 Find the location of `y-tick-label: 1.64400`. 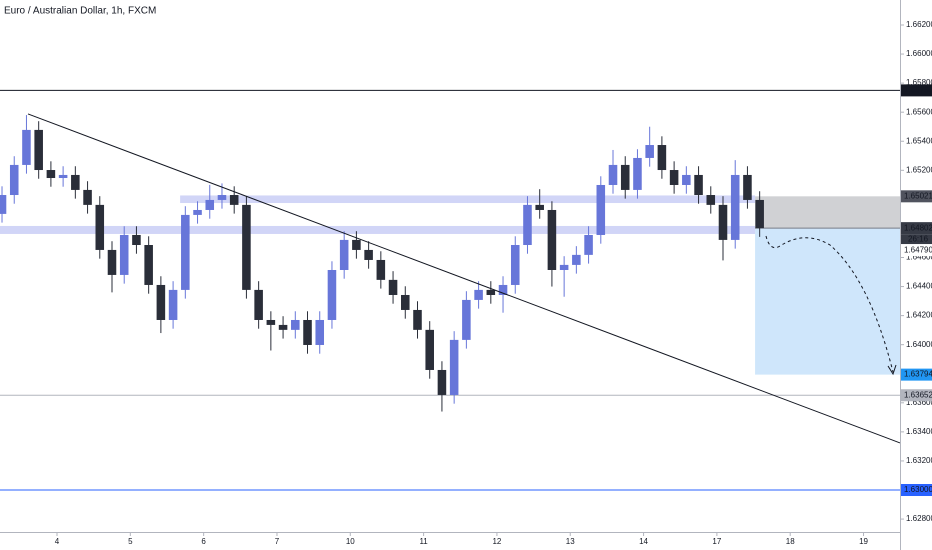

y-tick-label: 1.64400 is located at coordinates (919, 286).